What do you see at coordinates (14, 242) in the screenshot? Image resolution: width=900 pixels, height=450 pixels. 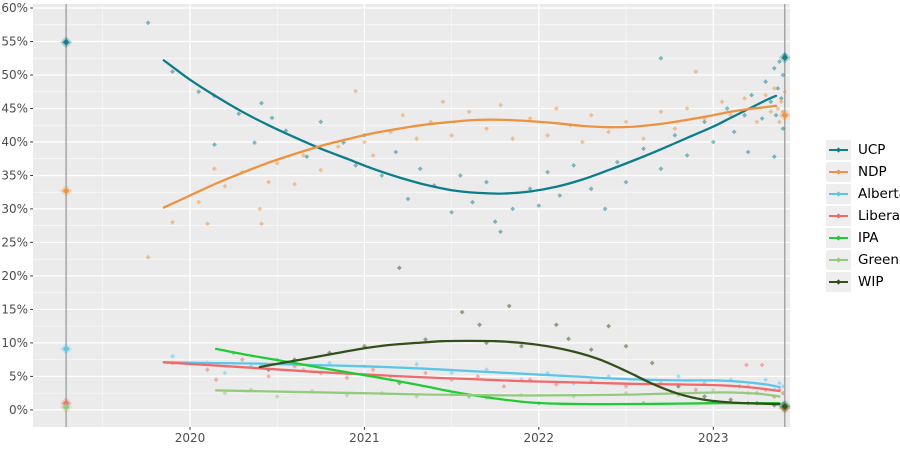 I see `svg-text: 25%` at bounding box center [14, 242].